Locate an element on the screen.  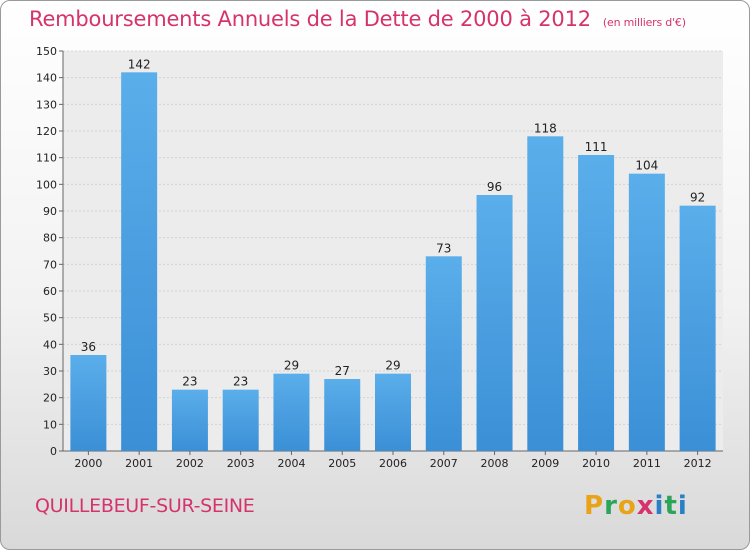
bar-value-label: 118 is located at coordinates (545, 128).